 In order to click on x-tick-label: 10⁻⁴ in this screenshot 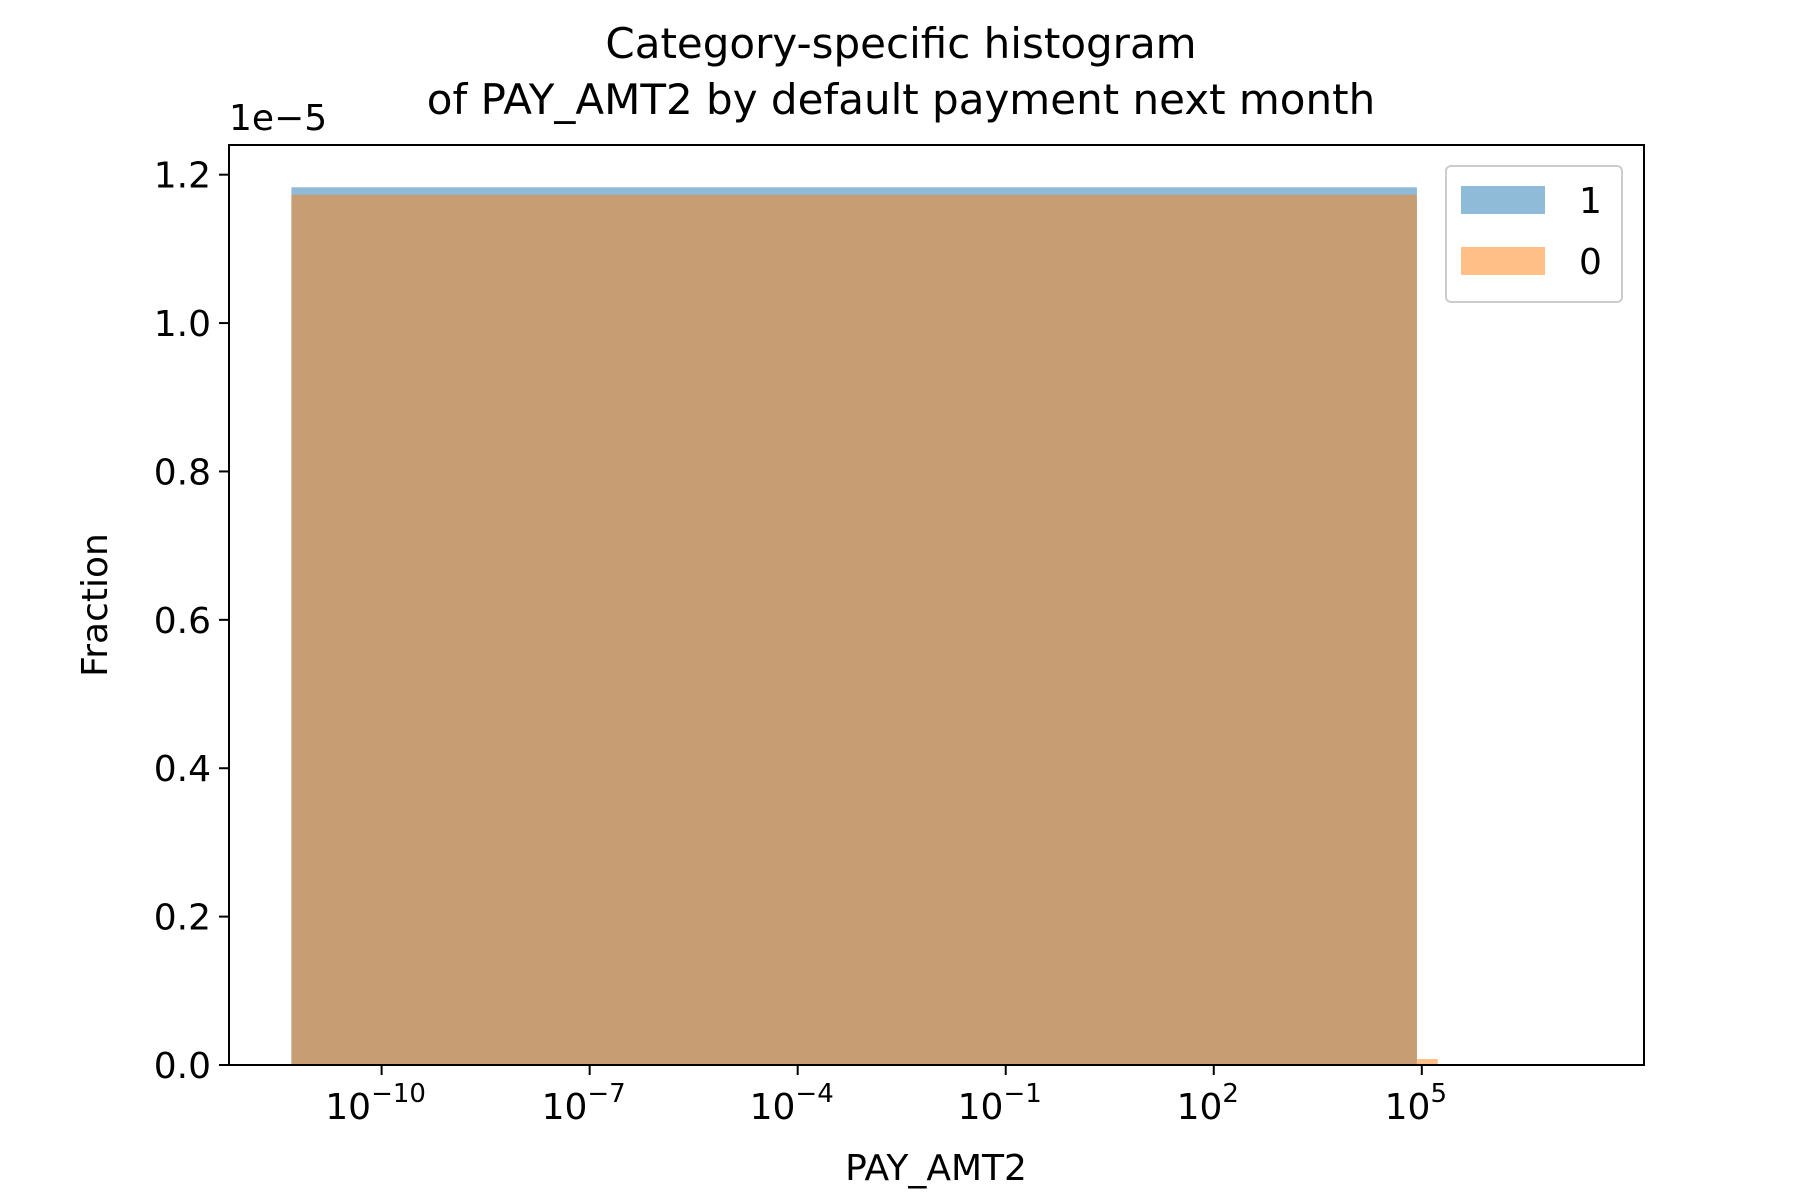, I will do `click(792, 1103)`.